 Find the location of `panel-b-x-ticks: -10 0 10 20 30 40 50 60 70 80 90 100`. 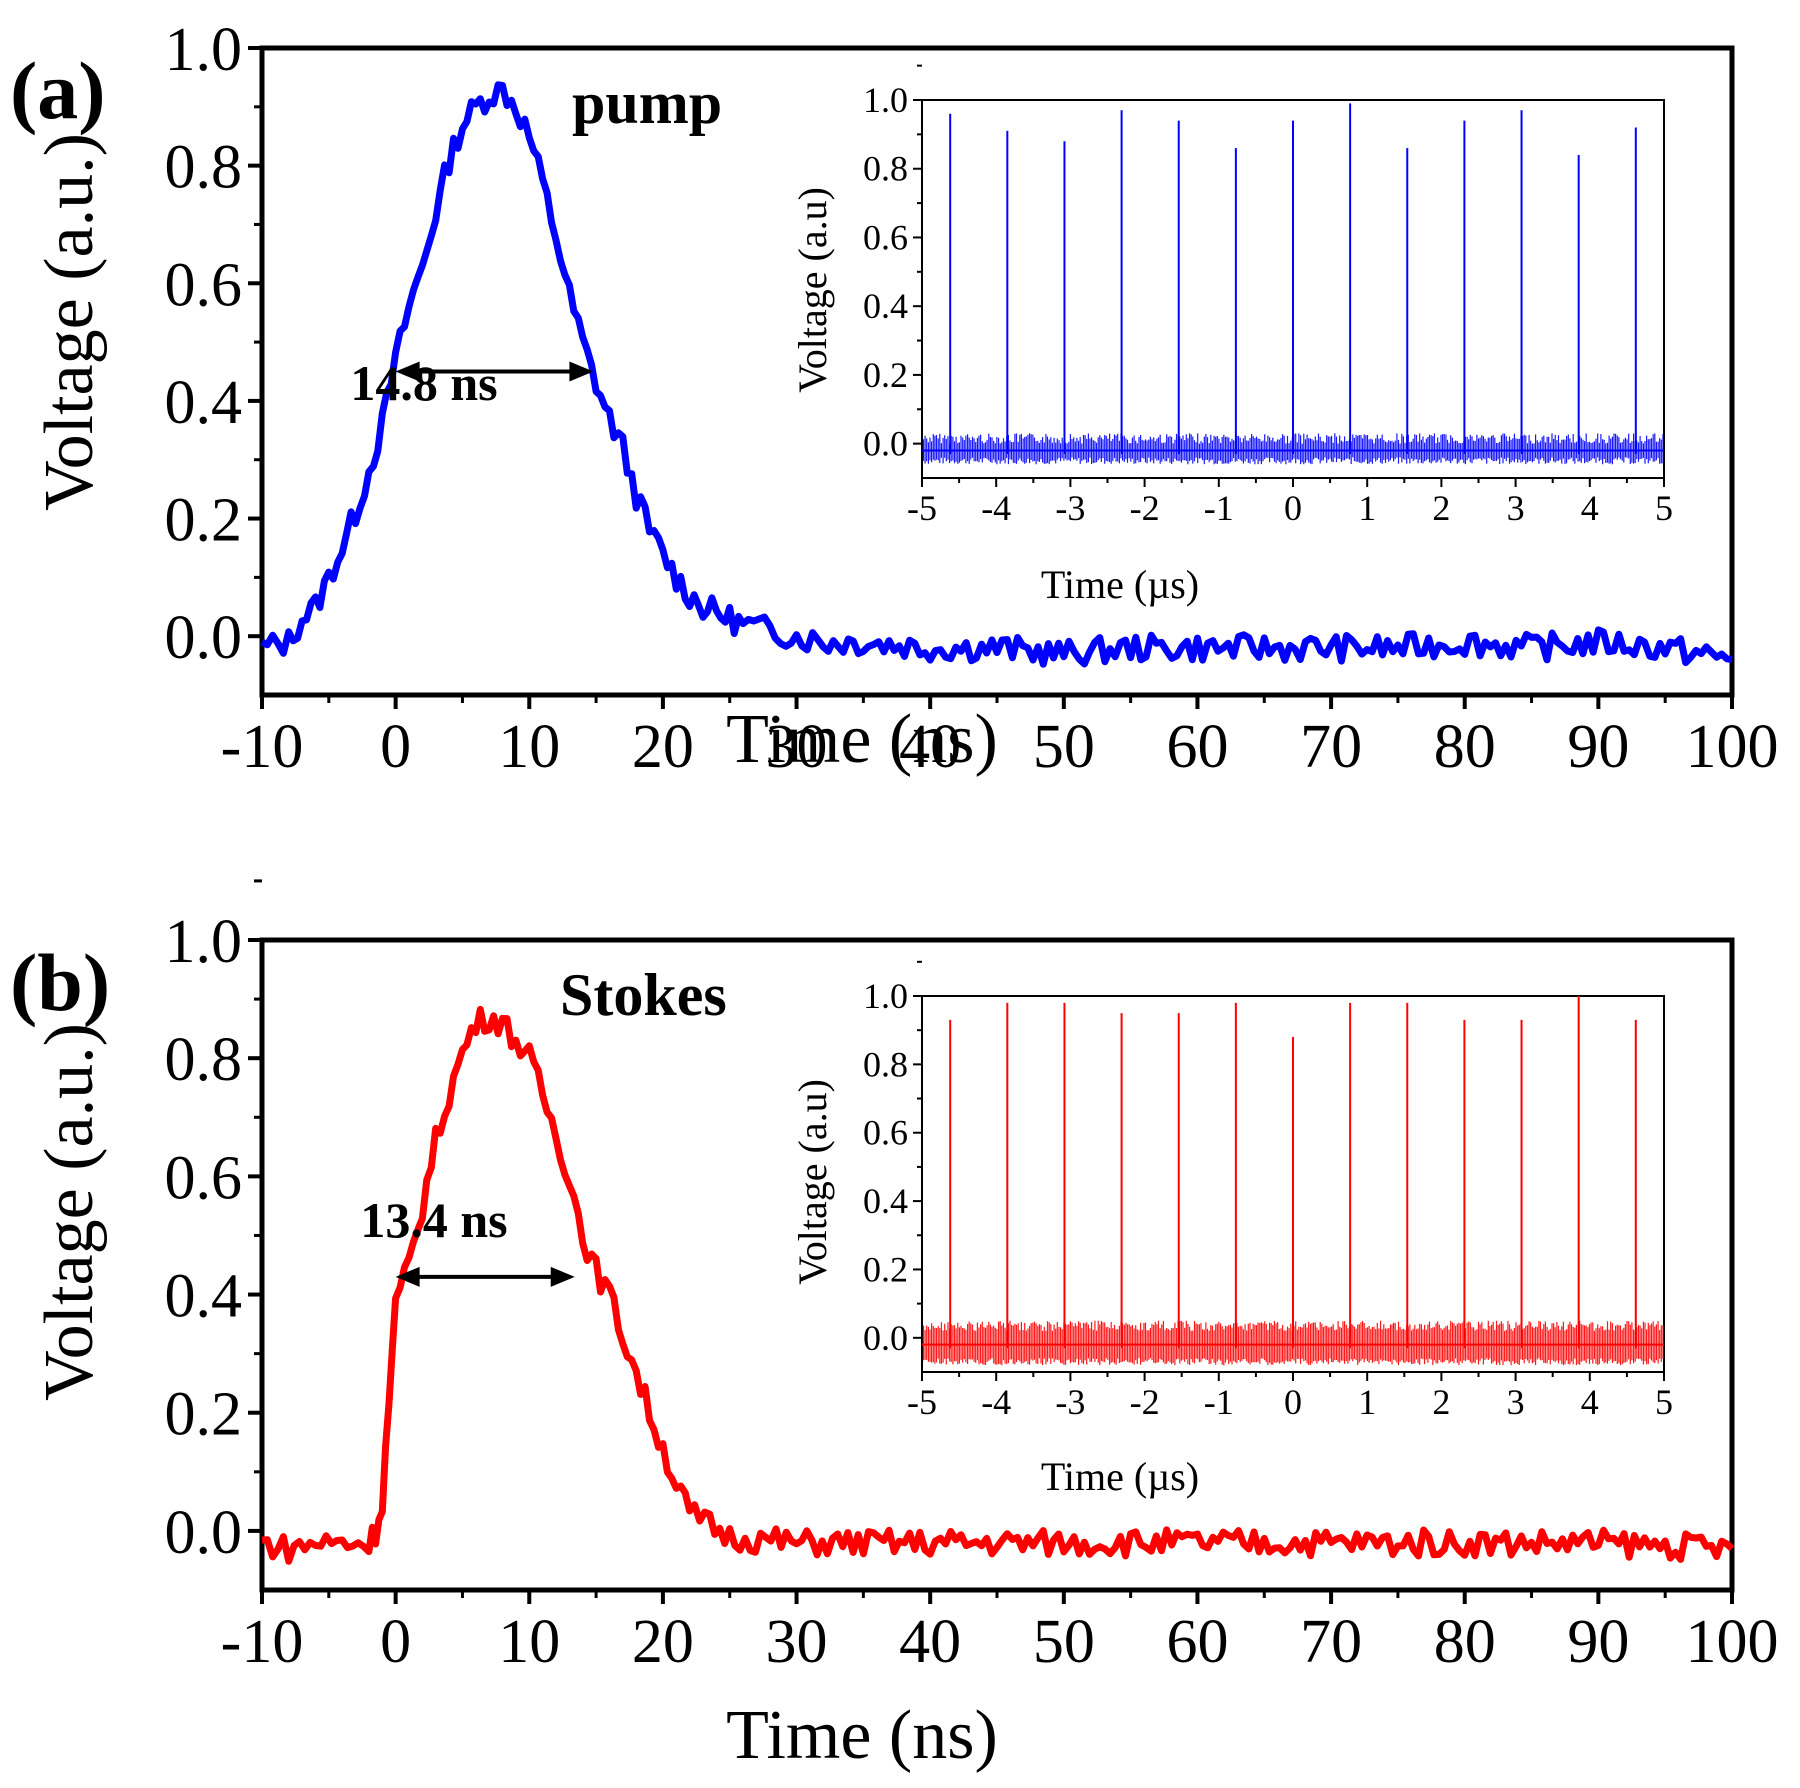

panel-b-x-ticks: -10 0 10 20 30 40 50 60 70 80 90 100 is located at coordinates (1000, 1642).